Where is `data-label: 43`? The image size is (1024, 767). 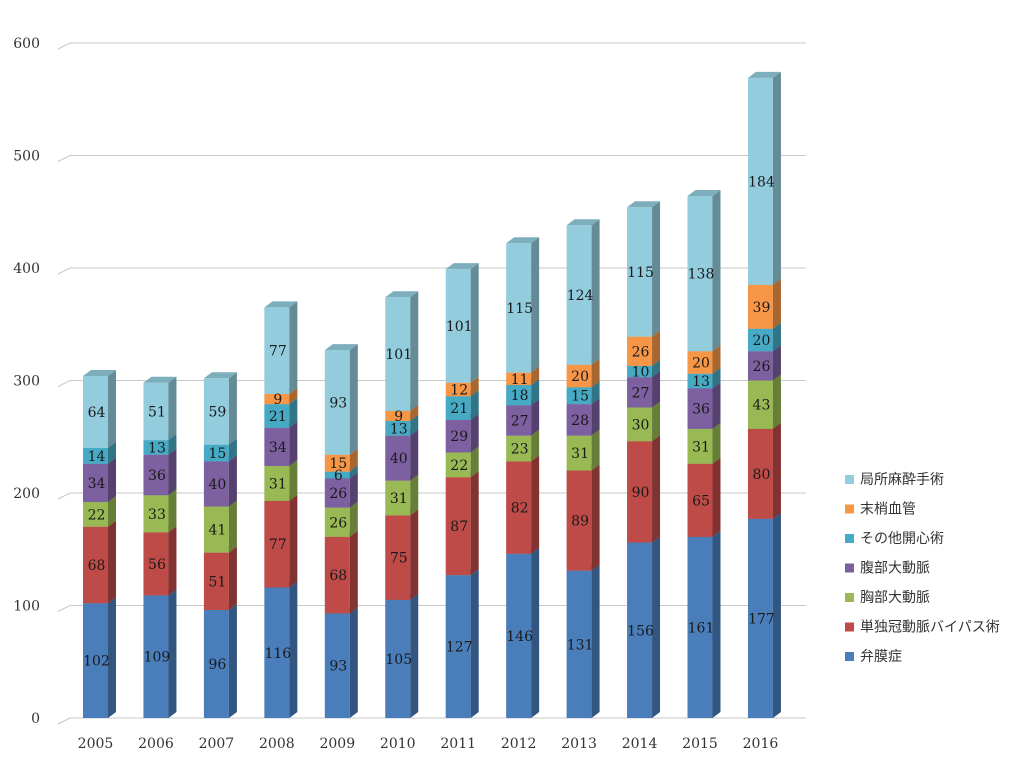
data-label: 43 is located at coordinates (762, 406).